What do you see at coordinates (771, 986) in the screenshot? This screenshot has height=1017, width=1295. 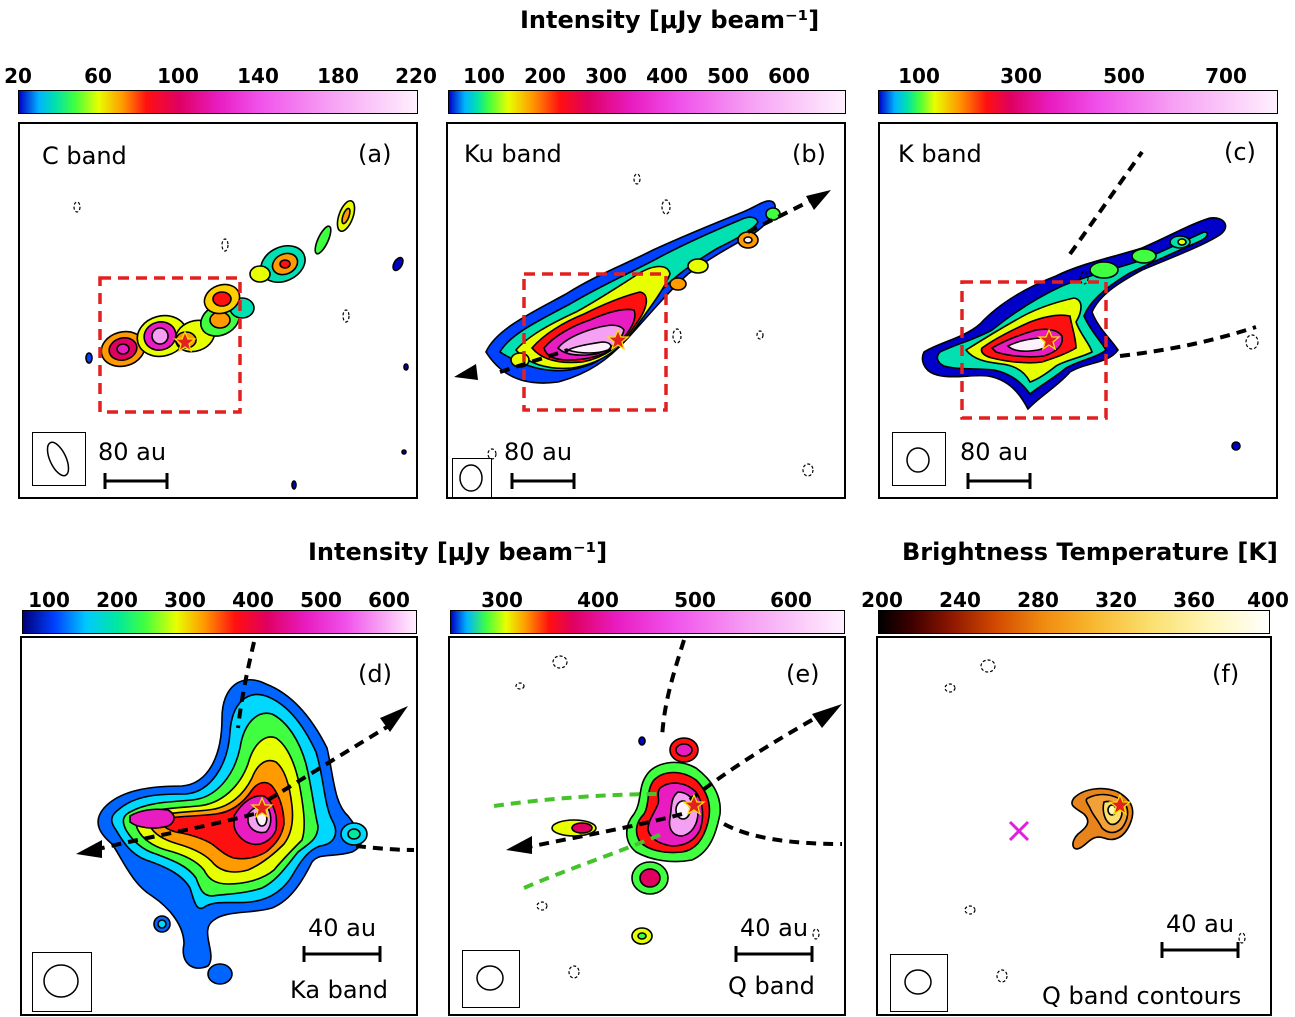 I see `band-label: Q band` at bounding box center [771, 986].